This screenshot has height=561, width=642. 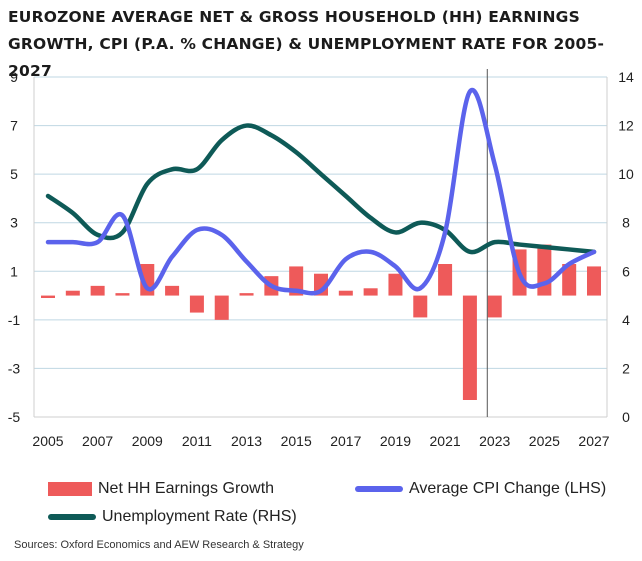 I want to click on y-right-tick-label: 0, so click(x=626, y=417).